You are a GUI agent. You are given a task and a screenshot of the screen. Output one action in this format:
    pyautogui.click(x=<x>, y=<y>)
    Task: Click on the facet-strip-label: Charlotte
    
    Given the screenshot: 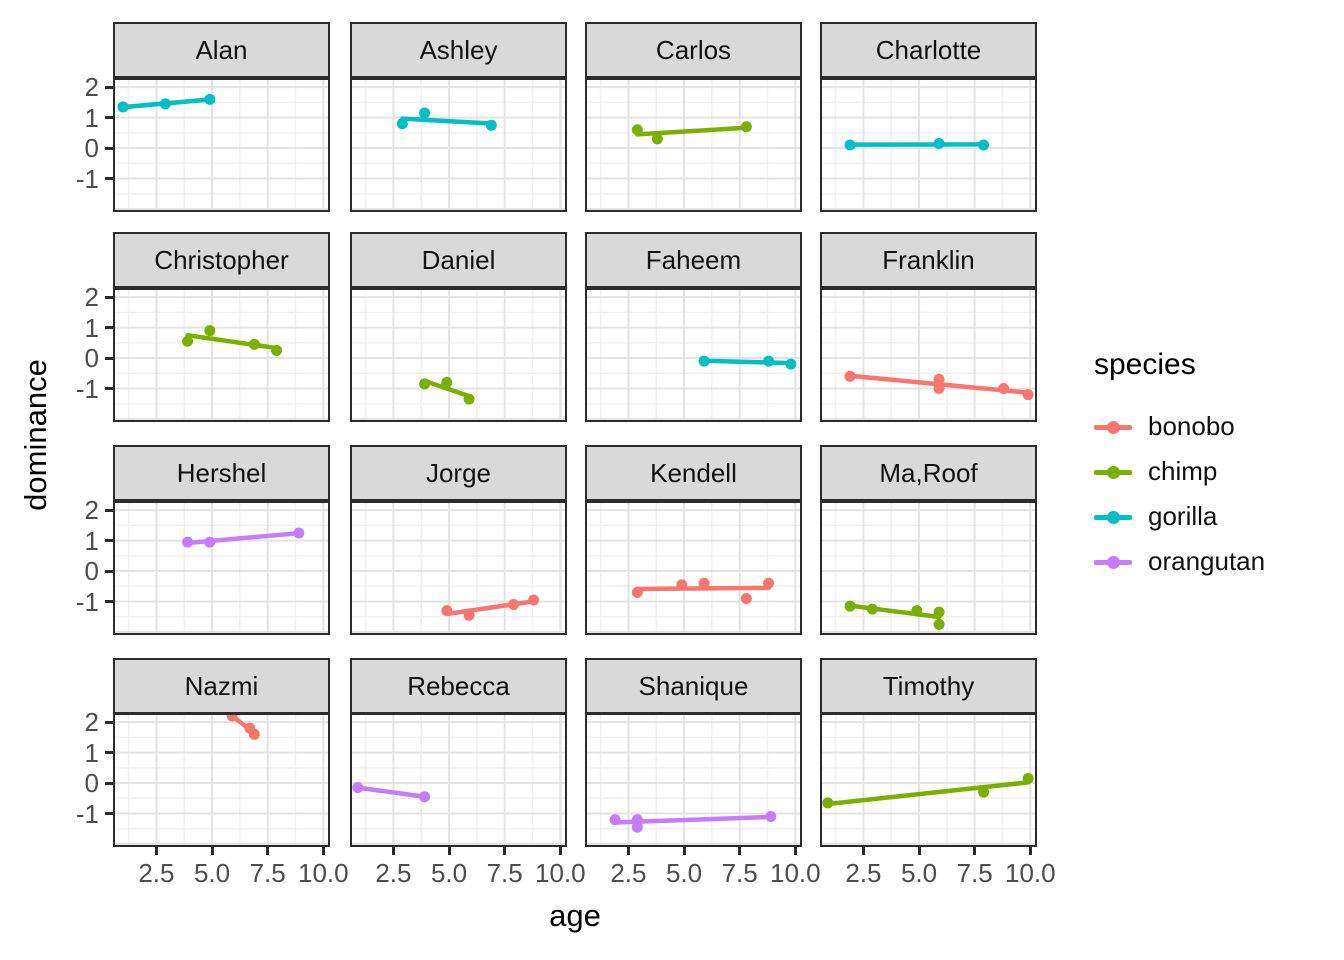 What is the action you would take?
    pyautogui.click(x=928, y=50)
    